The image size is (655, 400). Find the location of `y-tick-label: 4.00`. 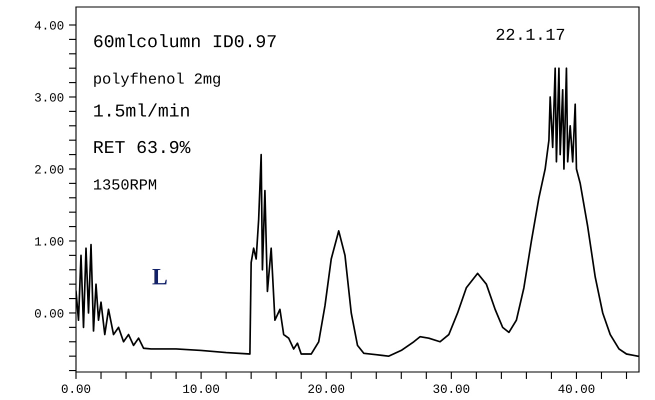

y-tick-label: 4.00 is located at coordinates (49, 25).